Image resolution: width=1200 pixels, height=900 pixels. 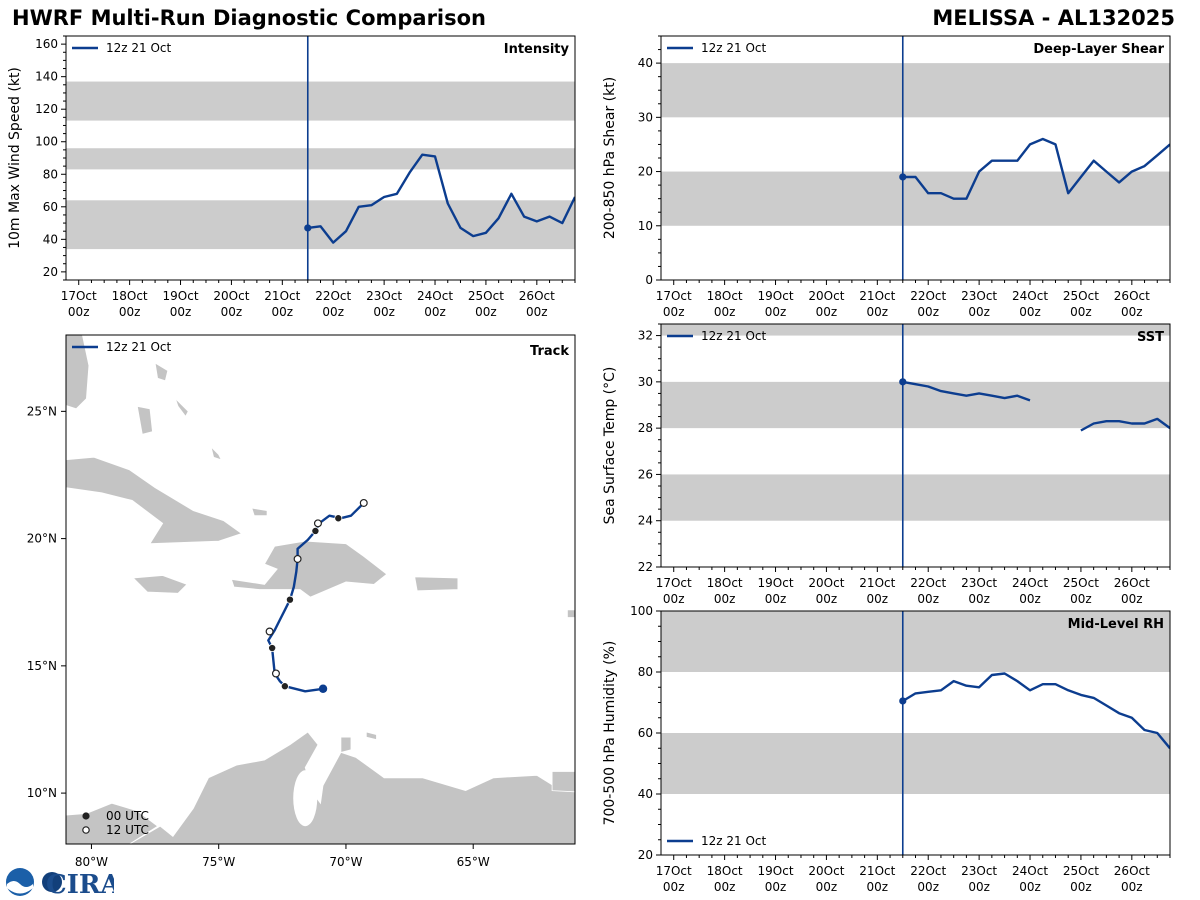 I want to click on intensity-xtick-day: 26Oct, so click(x=537, y=296).